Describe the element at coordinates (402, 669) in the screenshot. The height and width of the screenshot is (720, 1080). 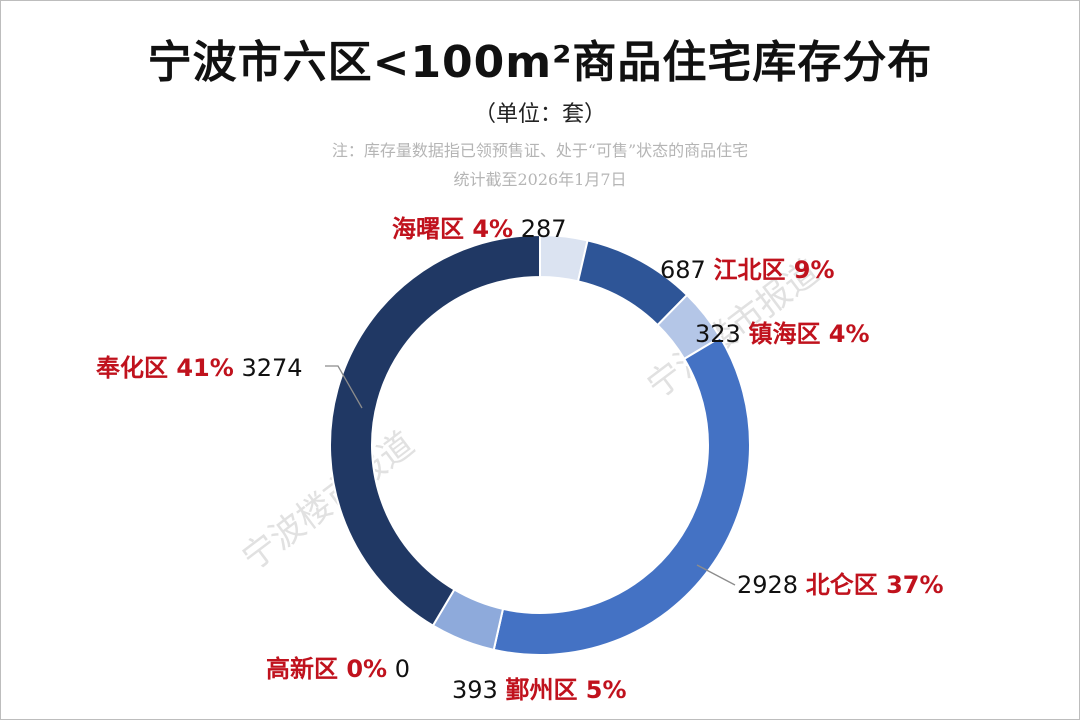
I see `slice-value: 0` at that location.